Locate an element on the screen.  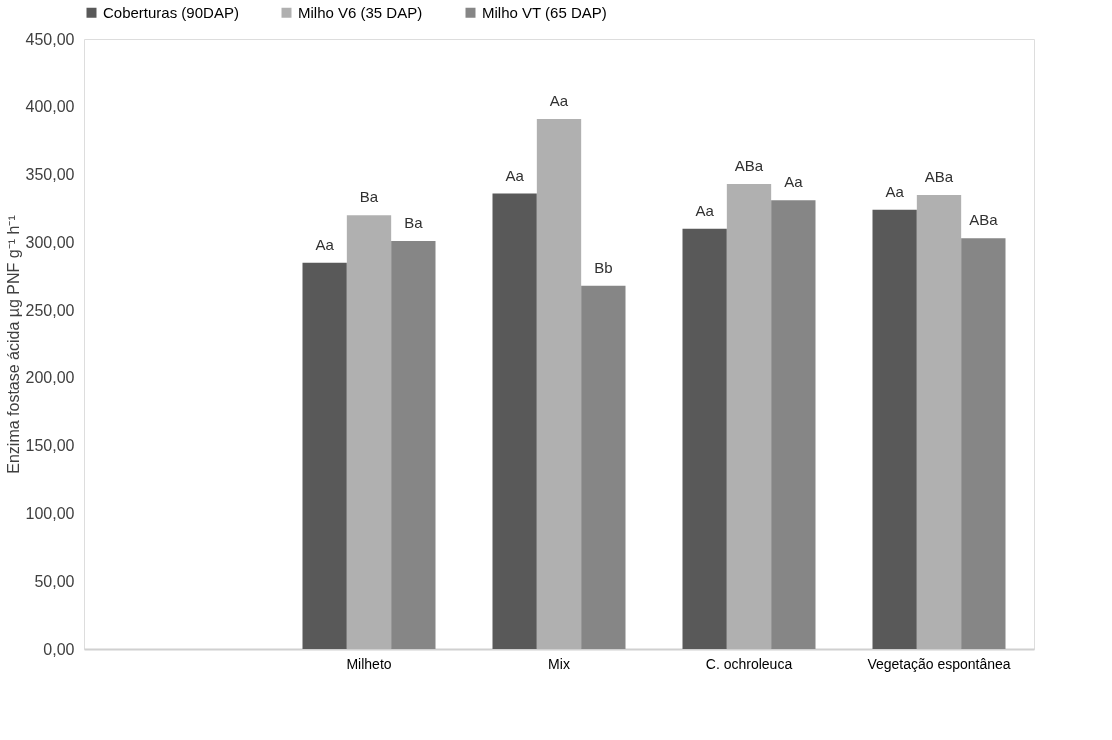
y-tick-label: 0,00 is located at coordinates (59, 649).